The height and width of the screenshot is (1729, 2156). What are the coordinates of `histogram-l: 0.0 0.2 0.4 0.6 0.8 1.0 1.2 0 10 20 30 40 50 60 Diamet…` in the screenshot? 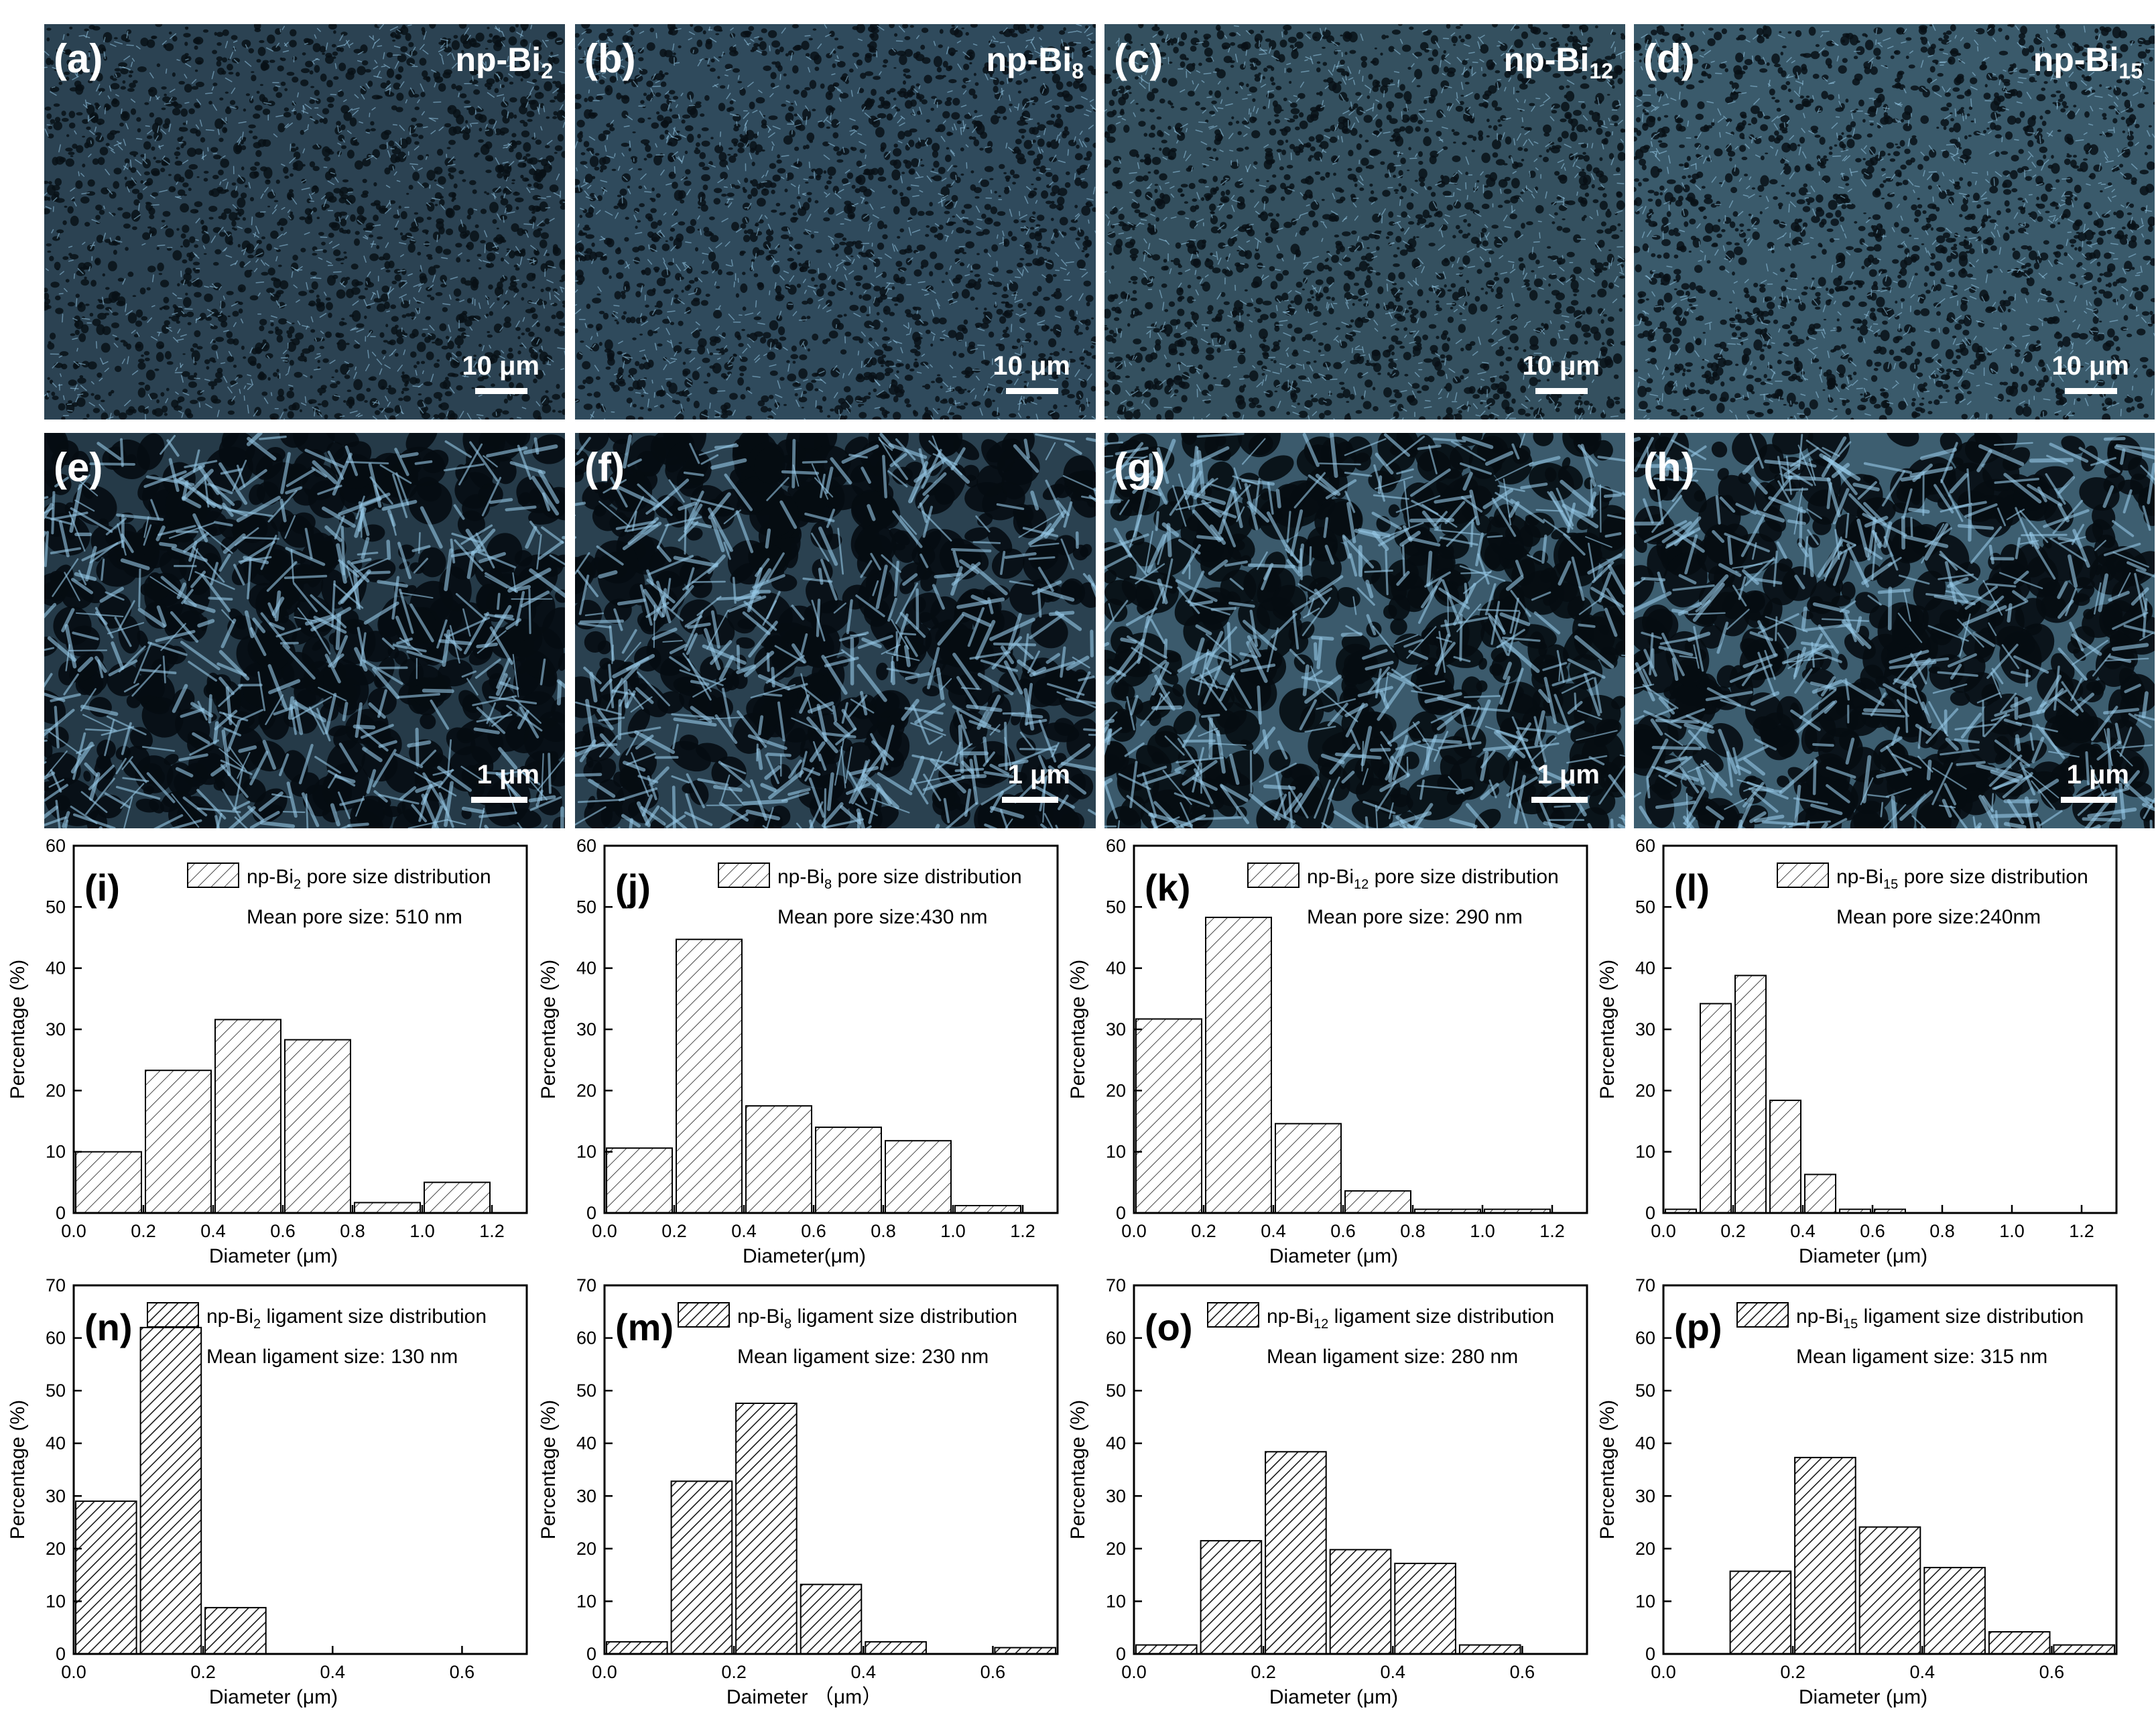 It's located at (1857, 1051).